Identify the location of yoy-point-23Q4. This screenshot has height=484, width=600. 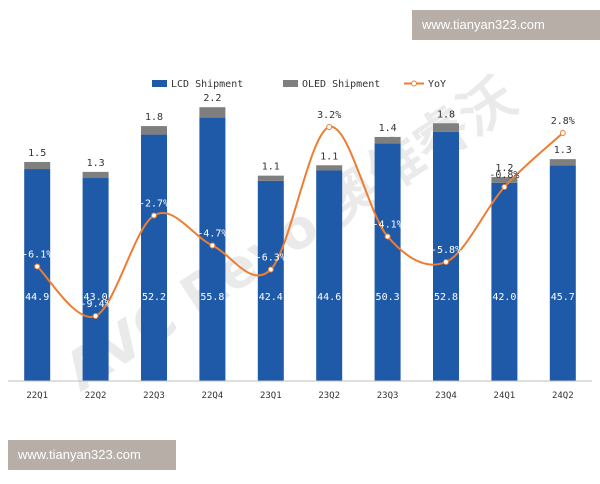
(446, 262).